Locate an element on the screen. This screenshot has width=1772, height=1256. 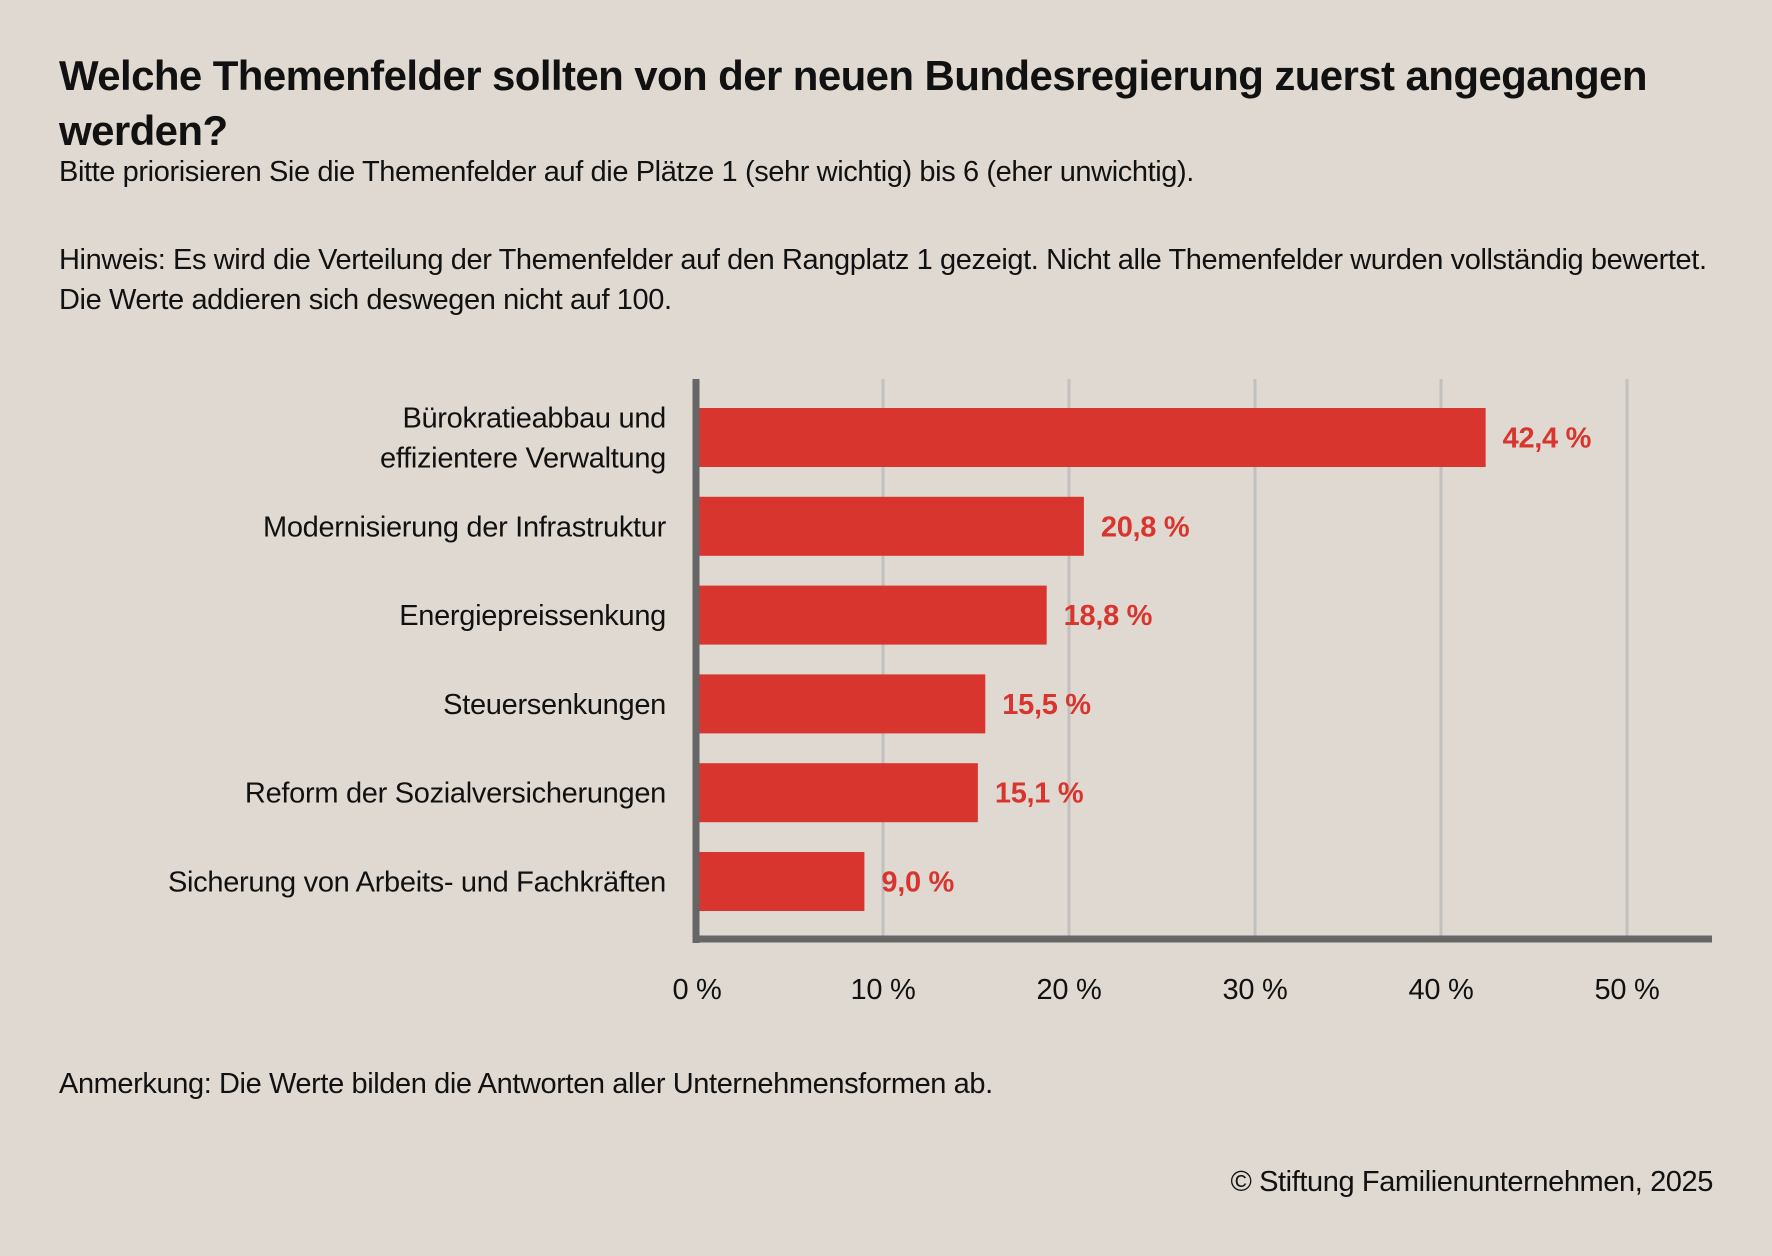
x-tick-label: 0 % is located at coordinates (696, 990).